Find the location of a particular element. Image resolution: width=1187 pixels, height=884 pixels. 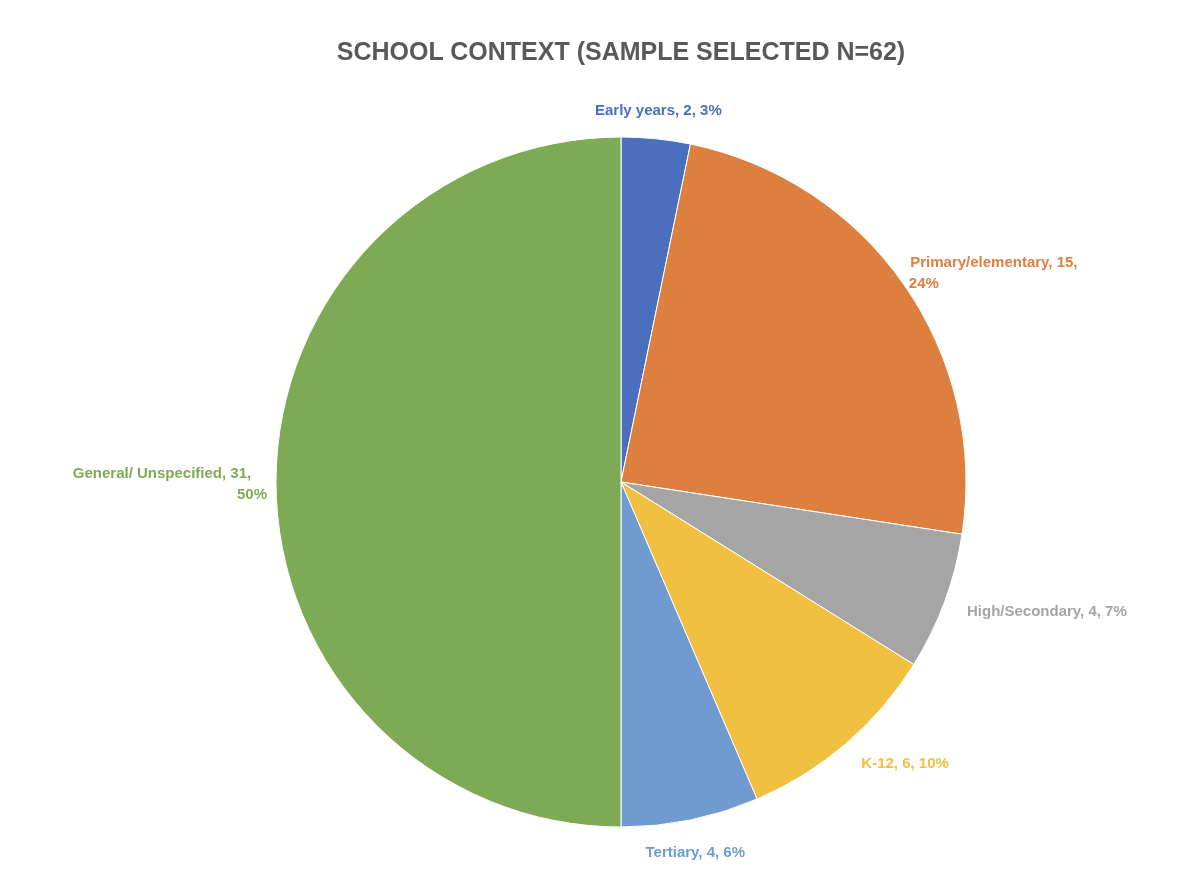

slice-label: K-12, 6, 10% is located at coordinates (905, 762).